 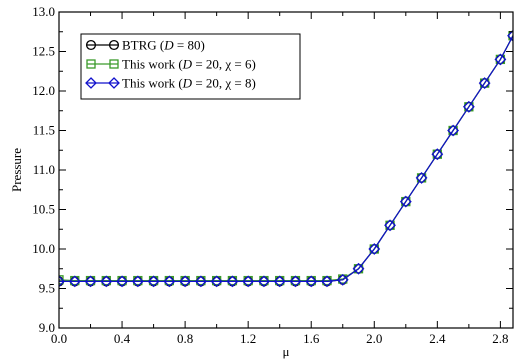 I want to click on legend-label: This work (D = 20, χ = 8), so click(x=189, y=83).